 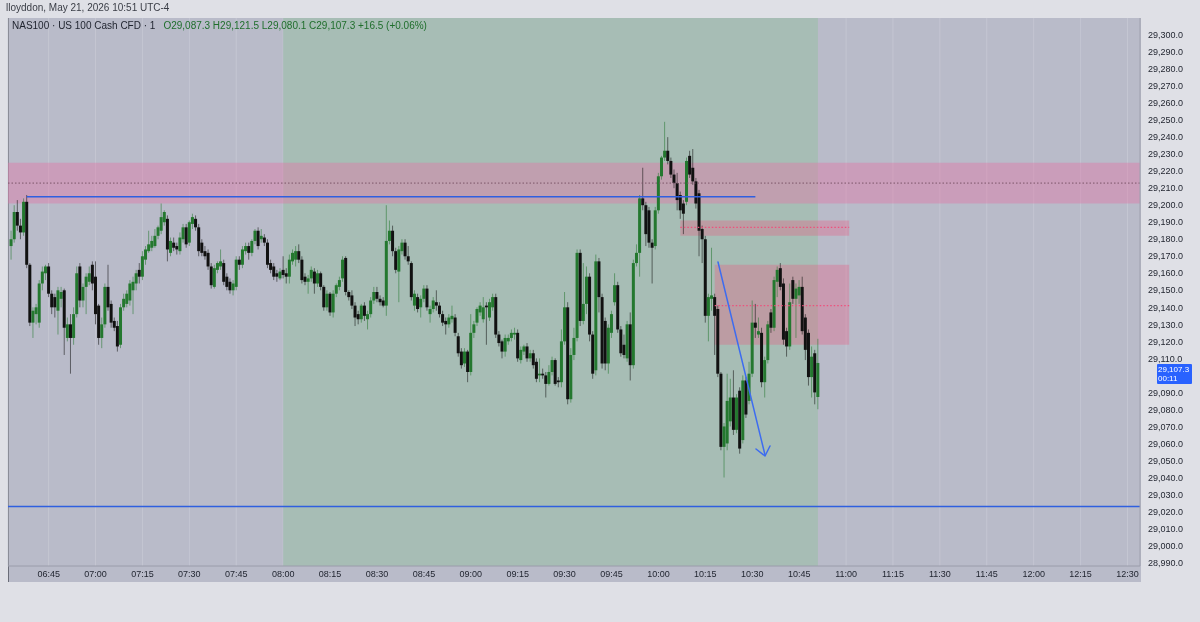 I want to click on y-tick-label: 29,200.0, so click(x=1166, y=205).